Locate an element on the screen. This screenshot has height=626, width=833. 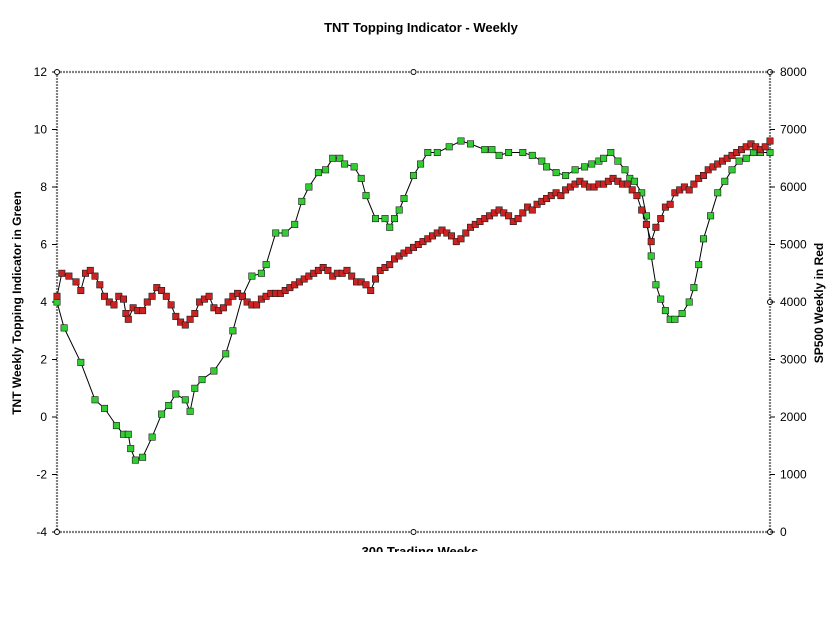
right-tick-label: 6000 is located at coordinates (793, 187).